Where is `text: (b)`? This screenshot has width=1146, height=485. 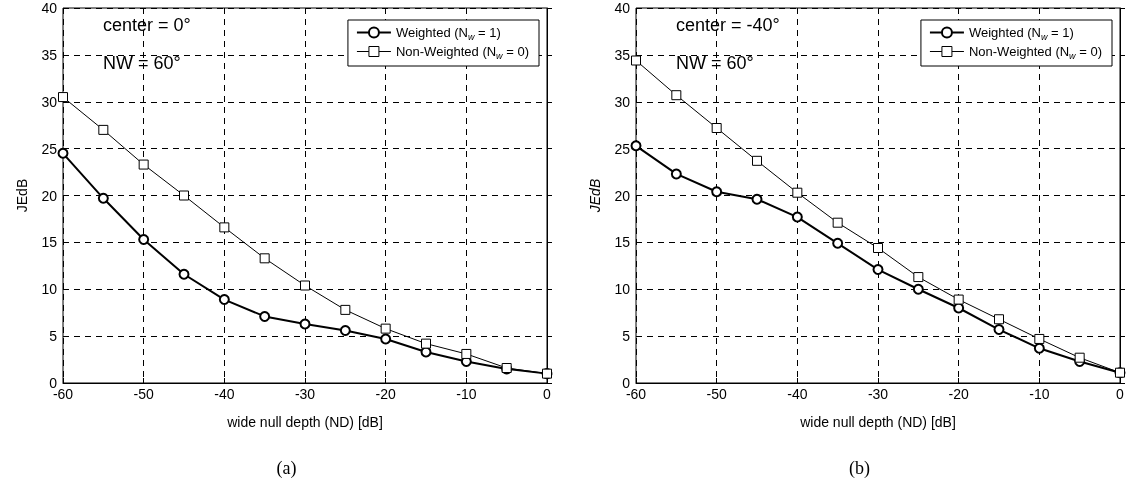
text: (b) is located at coordinates (860, 468).